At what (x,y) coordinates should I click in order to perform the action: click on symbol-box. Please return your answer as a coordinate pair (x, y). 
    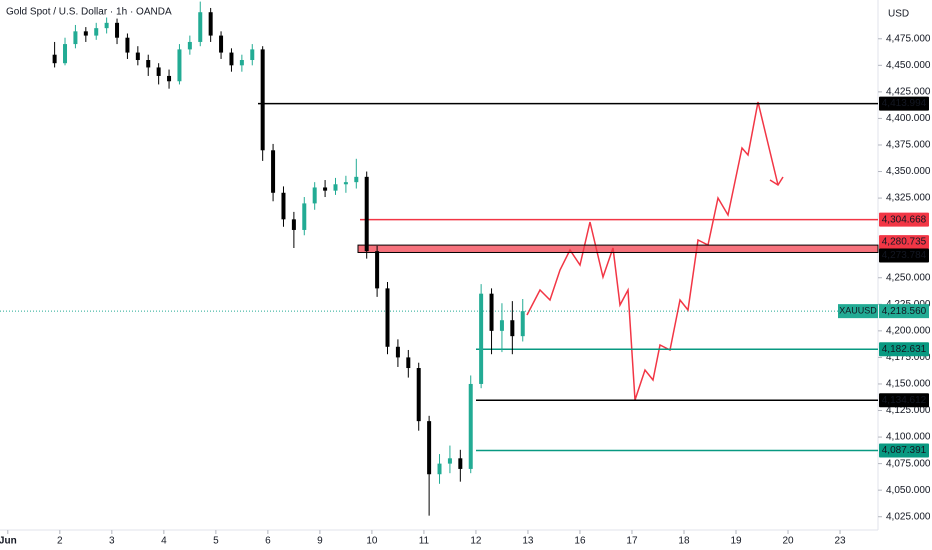
    Looking at the image, I should click on (858, 311).